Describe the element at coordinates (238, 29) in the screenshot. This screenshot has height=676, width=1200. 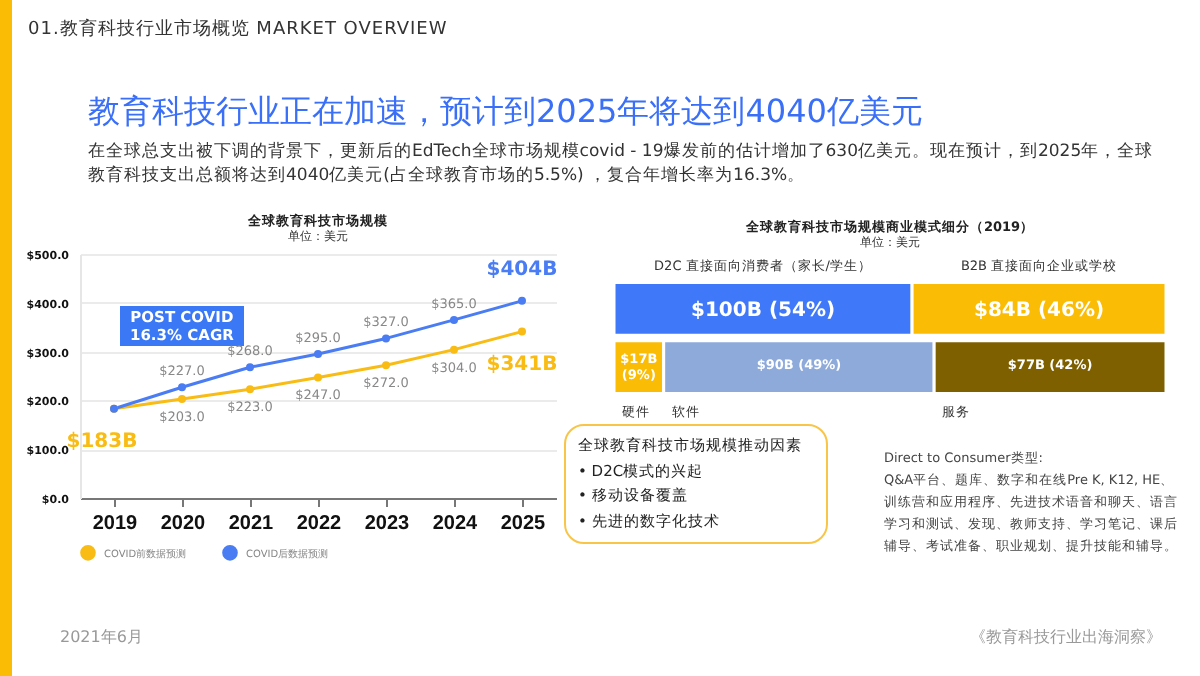
I see `text: 01.教育科技行业市场概览 MARKET OVERVIEW` at that location.